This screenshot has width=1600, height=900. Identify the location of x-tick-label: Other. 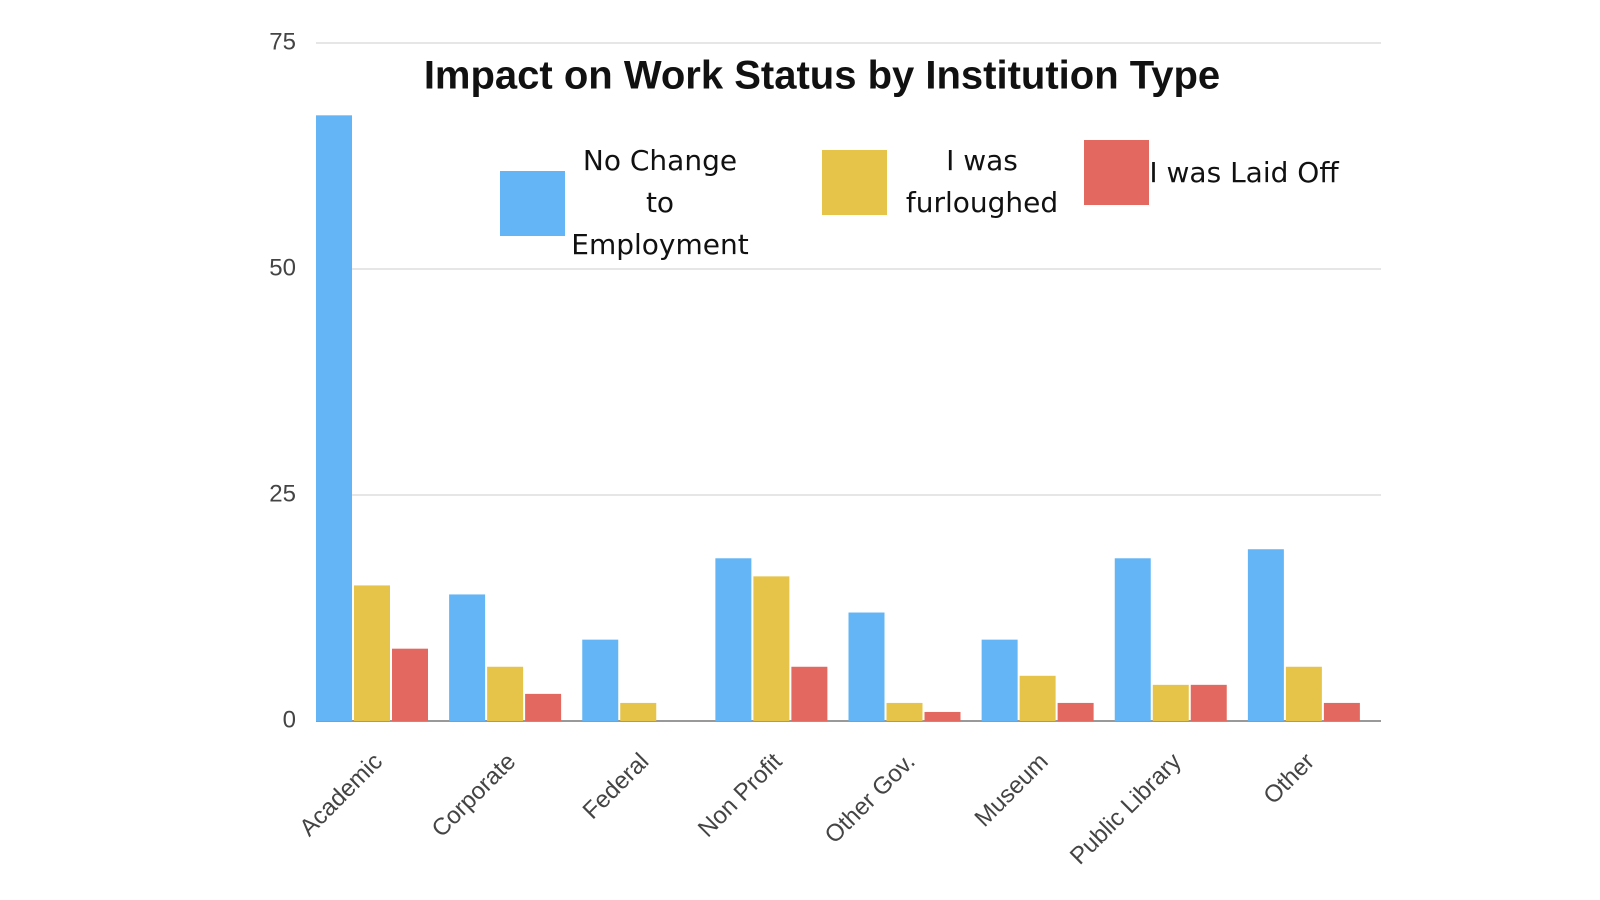
(1289, 779).